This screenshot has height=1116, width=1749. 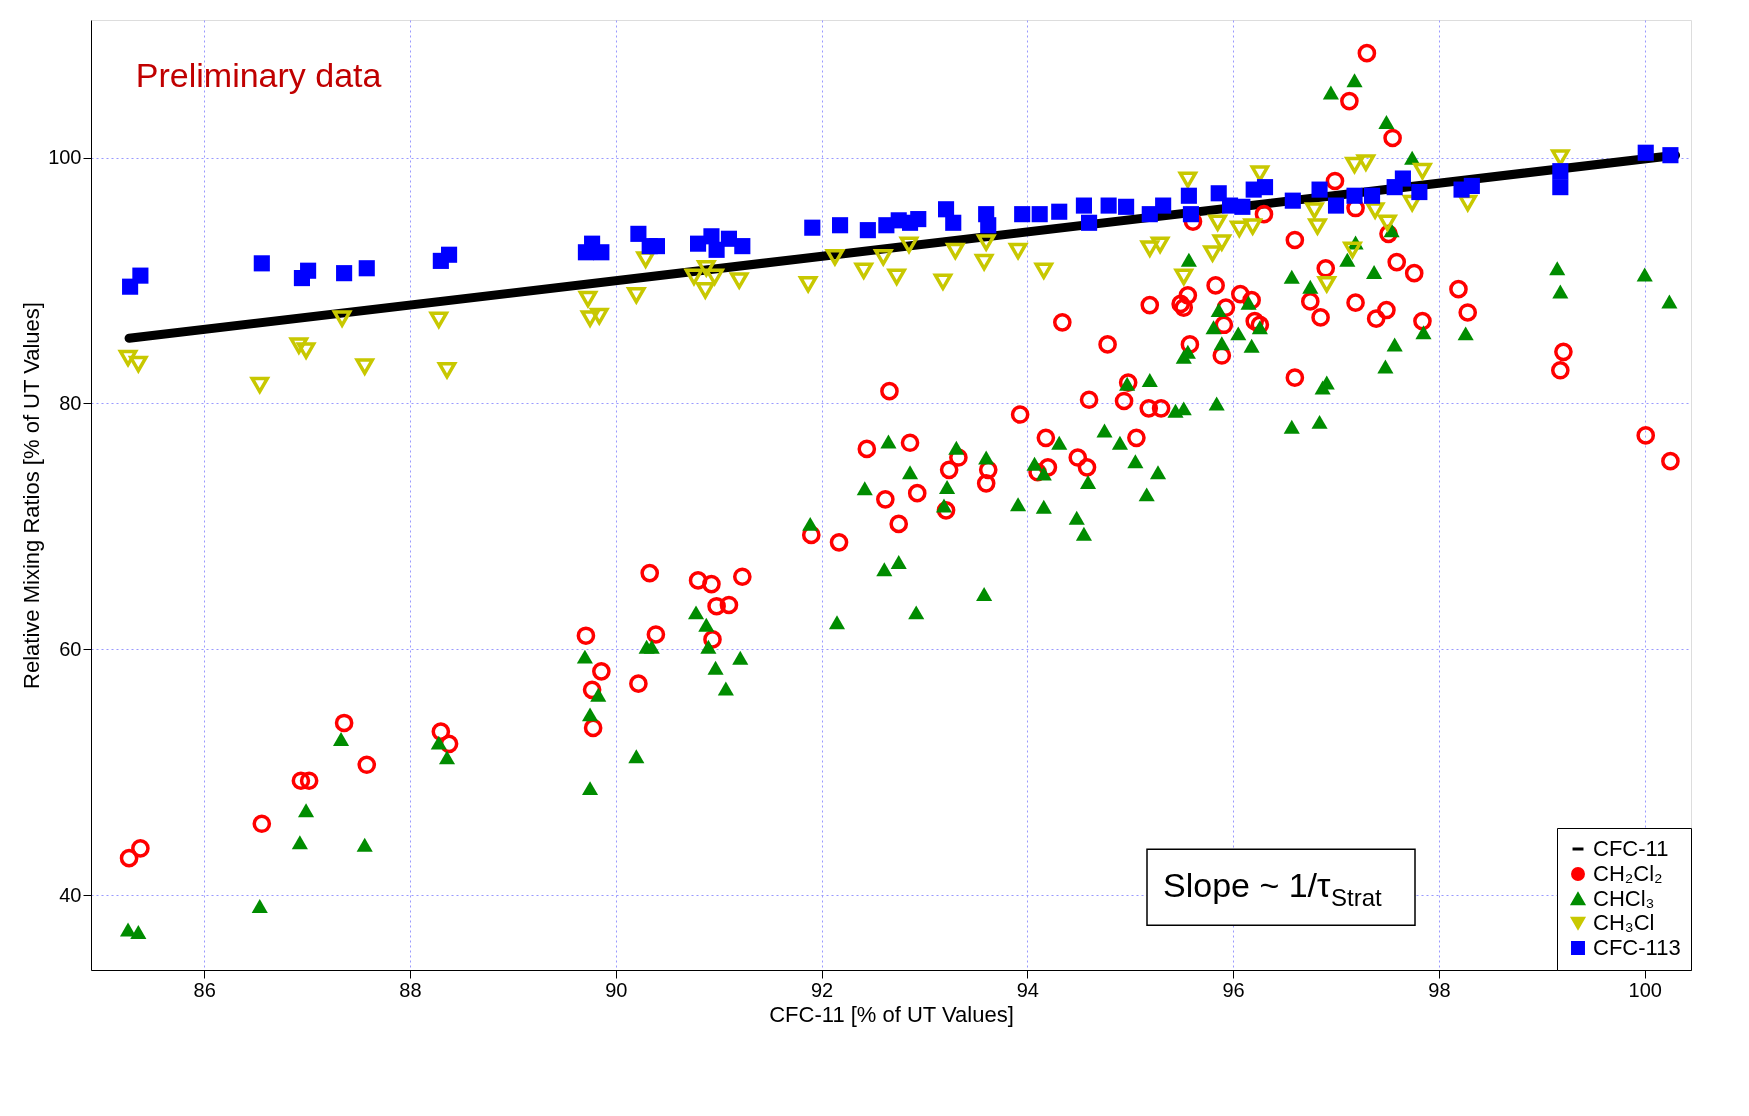 What do you see at coordinates (65, 157) in the screenshot?
I see `y-tick-label: 100` at bounding box center [65, 157].